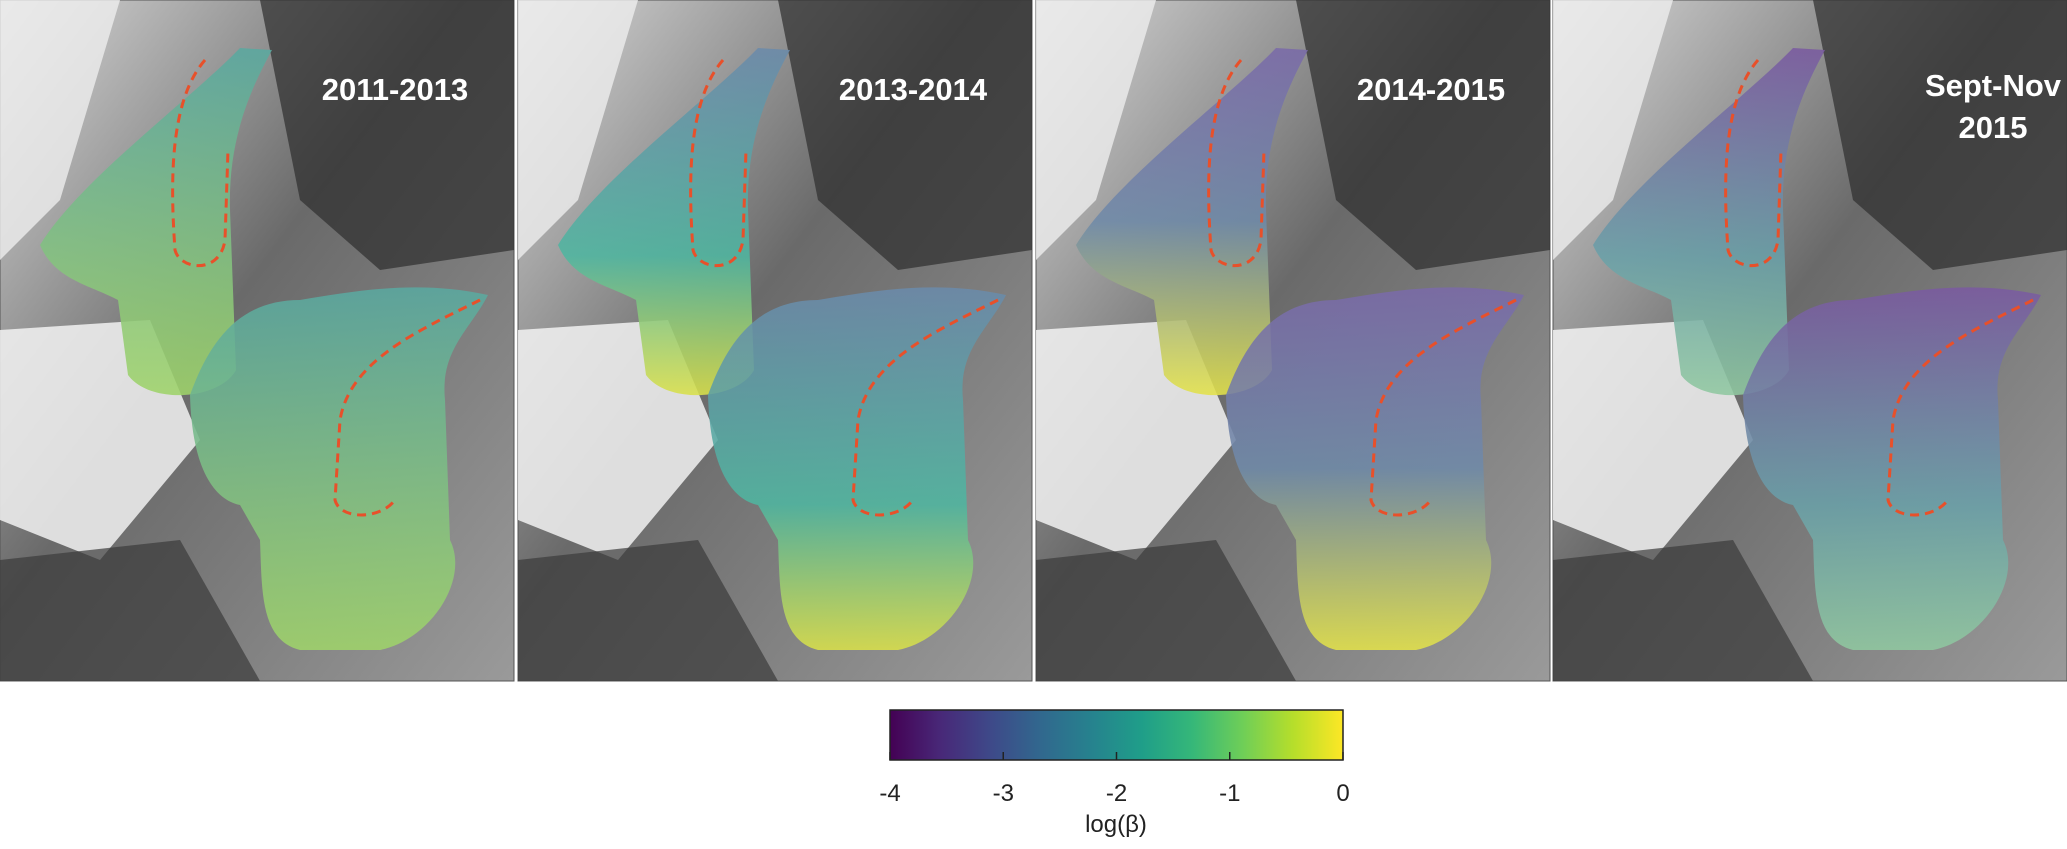 The image size is (2067, 849). Describe the element at coordinates (889, 793) in the screenshot. I see `colorbar-tick-label: -4` at that location.